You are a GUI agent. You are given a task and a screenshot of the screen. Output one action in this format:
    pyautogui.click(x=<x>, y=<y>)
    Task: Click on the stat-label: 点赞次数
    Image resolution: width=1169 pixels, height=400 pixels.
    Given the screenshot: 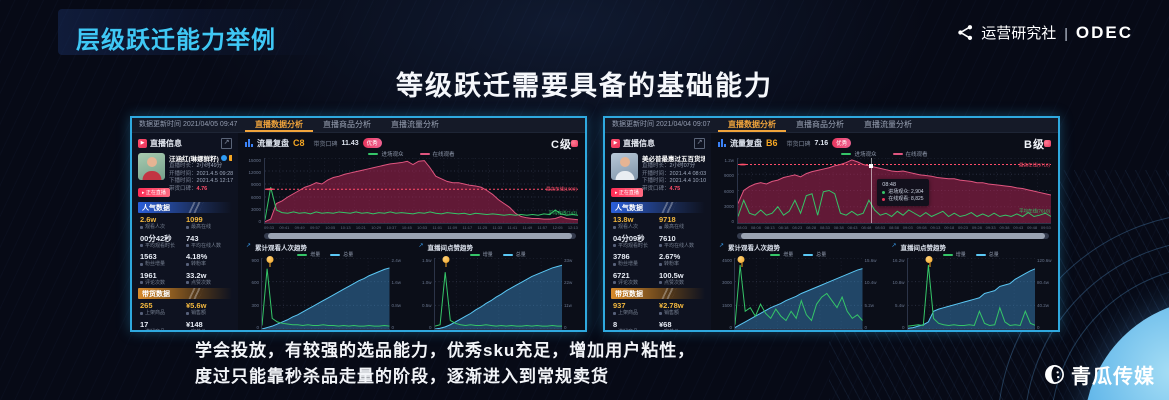 What is the action you would take?
    pyautogui.click(x=208, y=283)
    